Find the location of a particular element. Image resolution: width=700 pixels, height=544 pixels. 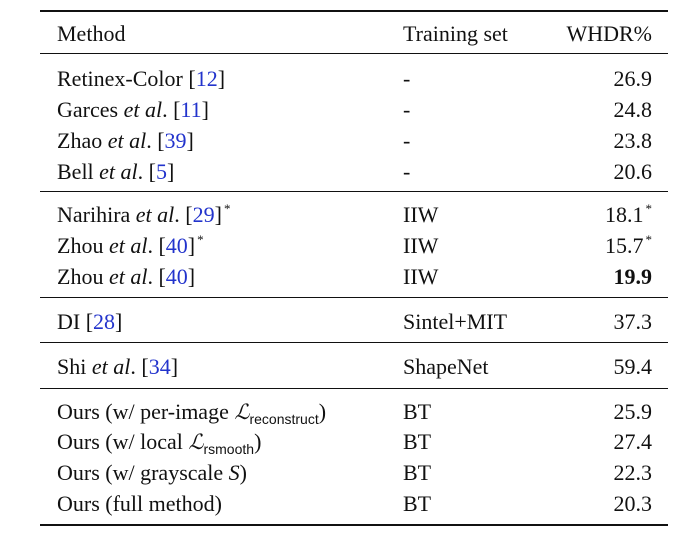

whdr-value: 18.1 * is located at coordinates (628, 216).